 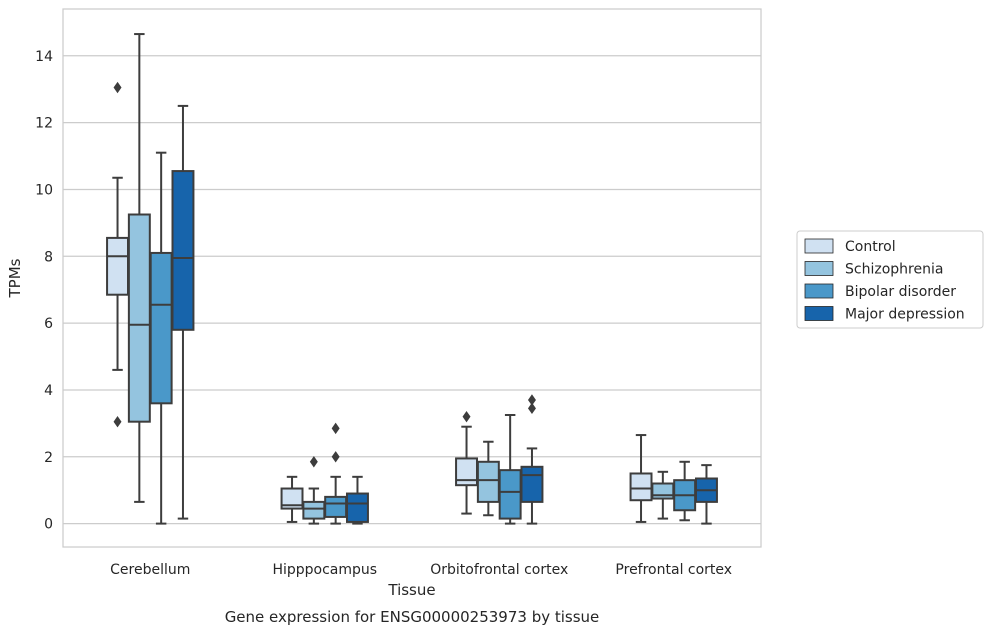 What do you see at coordinates (894, 270) in the screenshot?
I see `legend-entry-label: Schizophrenia` at bounding box center [894, 270].